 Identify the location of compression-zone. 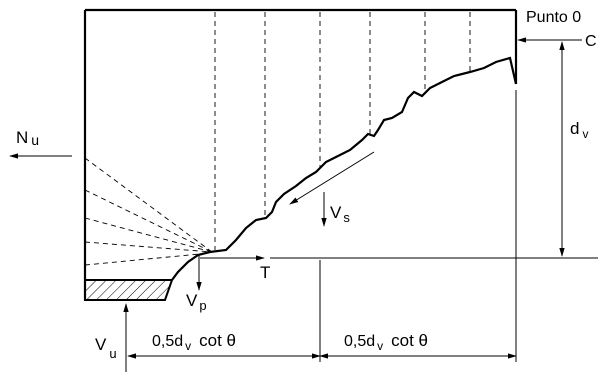
(129, 290).